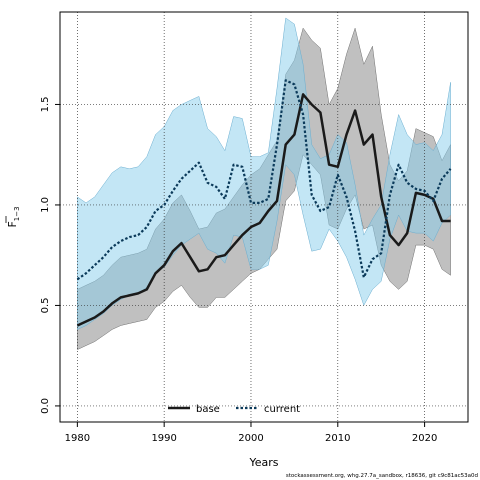 This screenshot has width=480, height=480. What do you see at coordinates (77, 438) in the screenshot?
I see `x-tick-label: 1980` at bounding box center [77, 438].